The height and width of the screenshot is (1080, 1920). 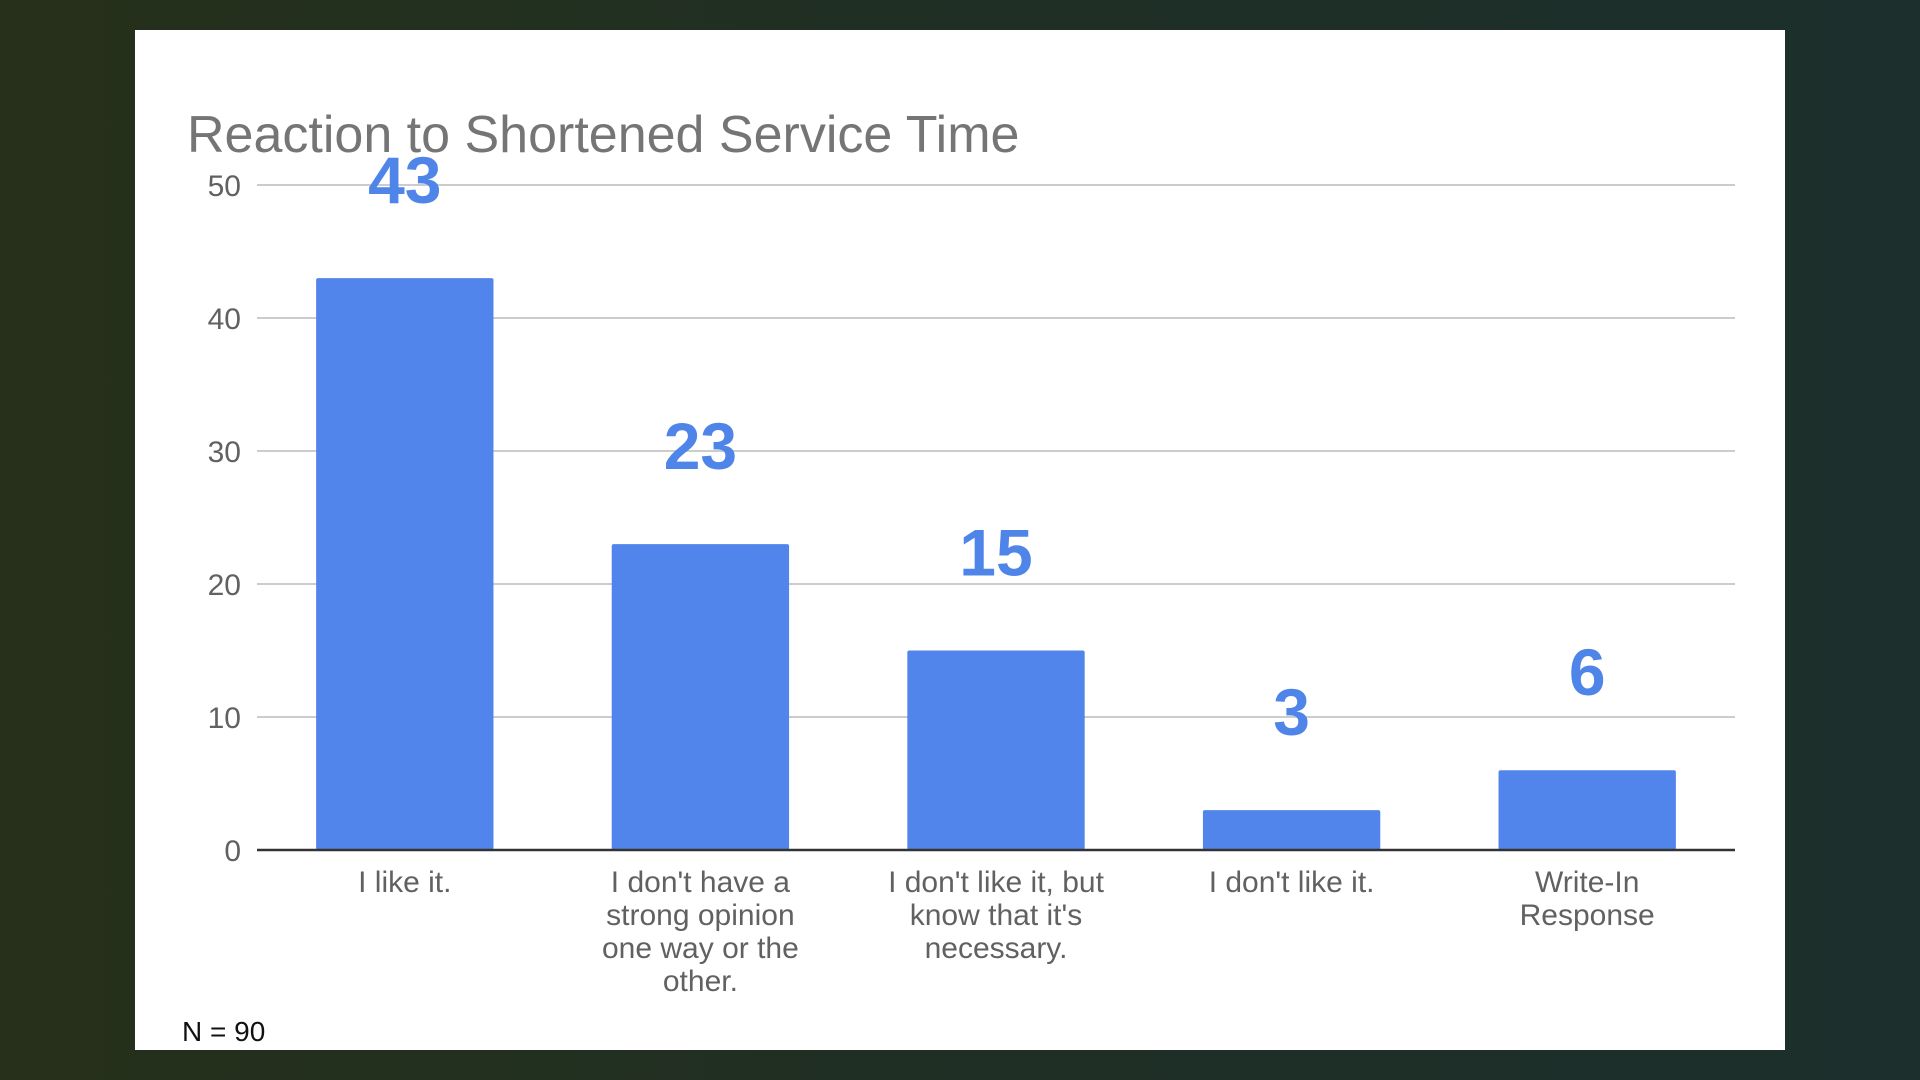 I want to click on y-tick-label: 30, so click(x=224, y=452).